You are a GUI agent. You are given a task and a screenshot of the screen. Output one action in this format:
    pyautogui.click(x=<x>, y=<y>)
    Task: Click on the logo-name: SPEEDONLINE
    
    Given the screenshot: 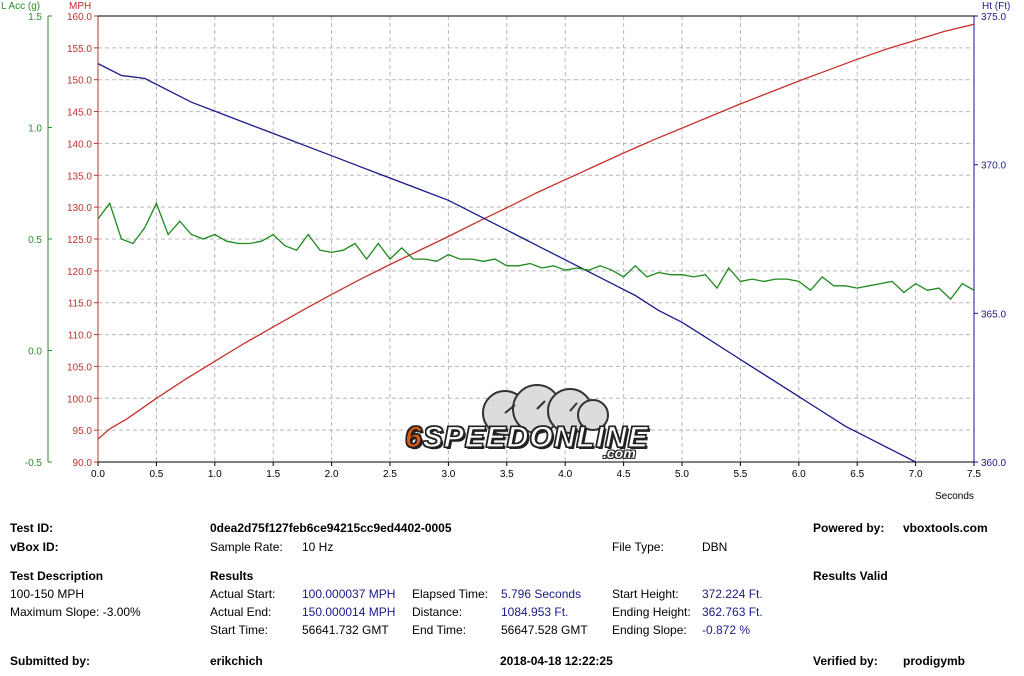 What is the action you would take?
    pyautogui.click(x=535, y=437)
    